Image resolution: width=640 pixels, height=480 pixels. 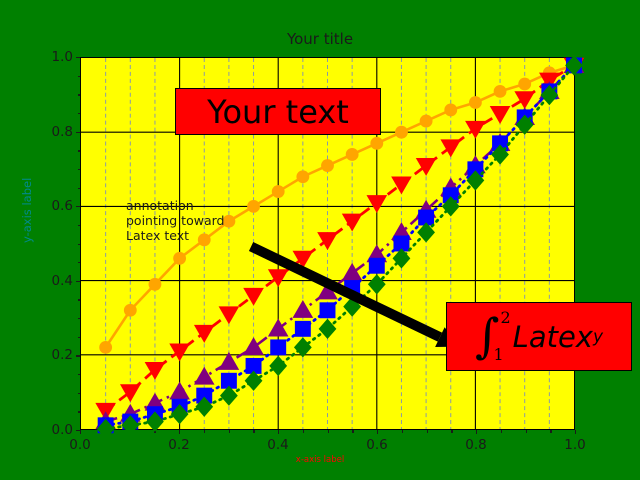 I want to click on annotation-line-3: Latex text, so click(x=158, y=235).